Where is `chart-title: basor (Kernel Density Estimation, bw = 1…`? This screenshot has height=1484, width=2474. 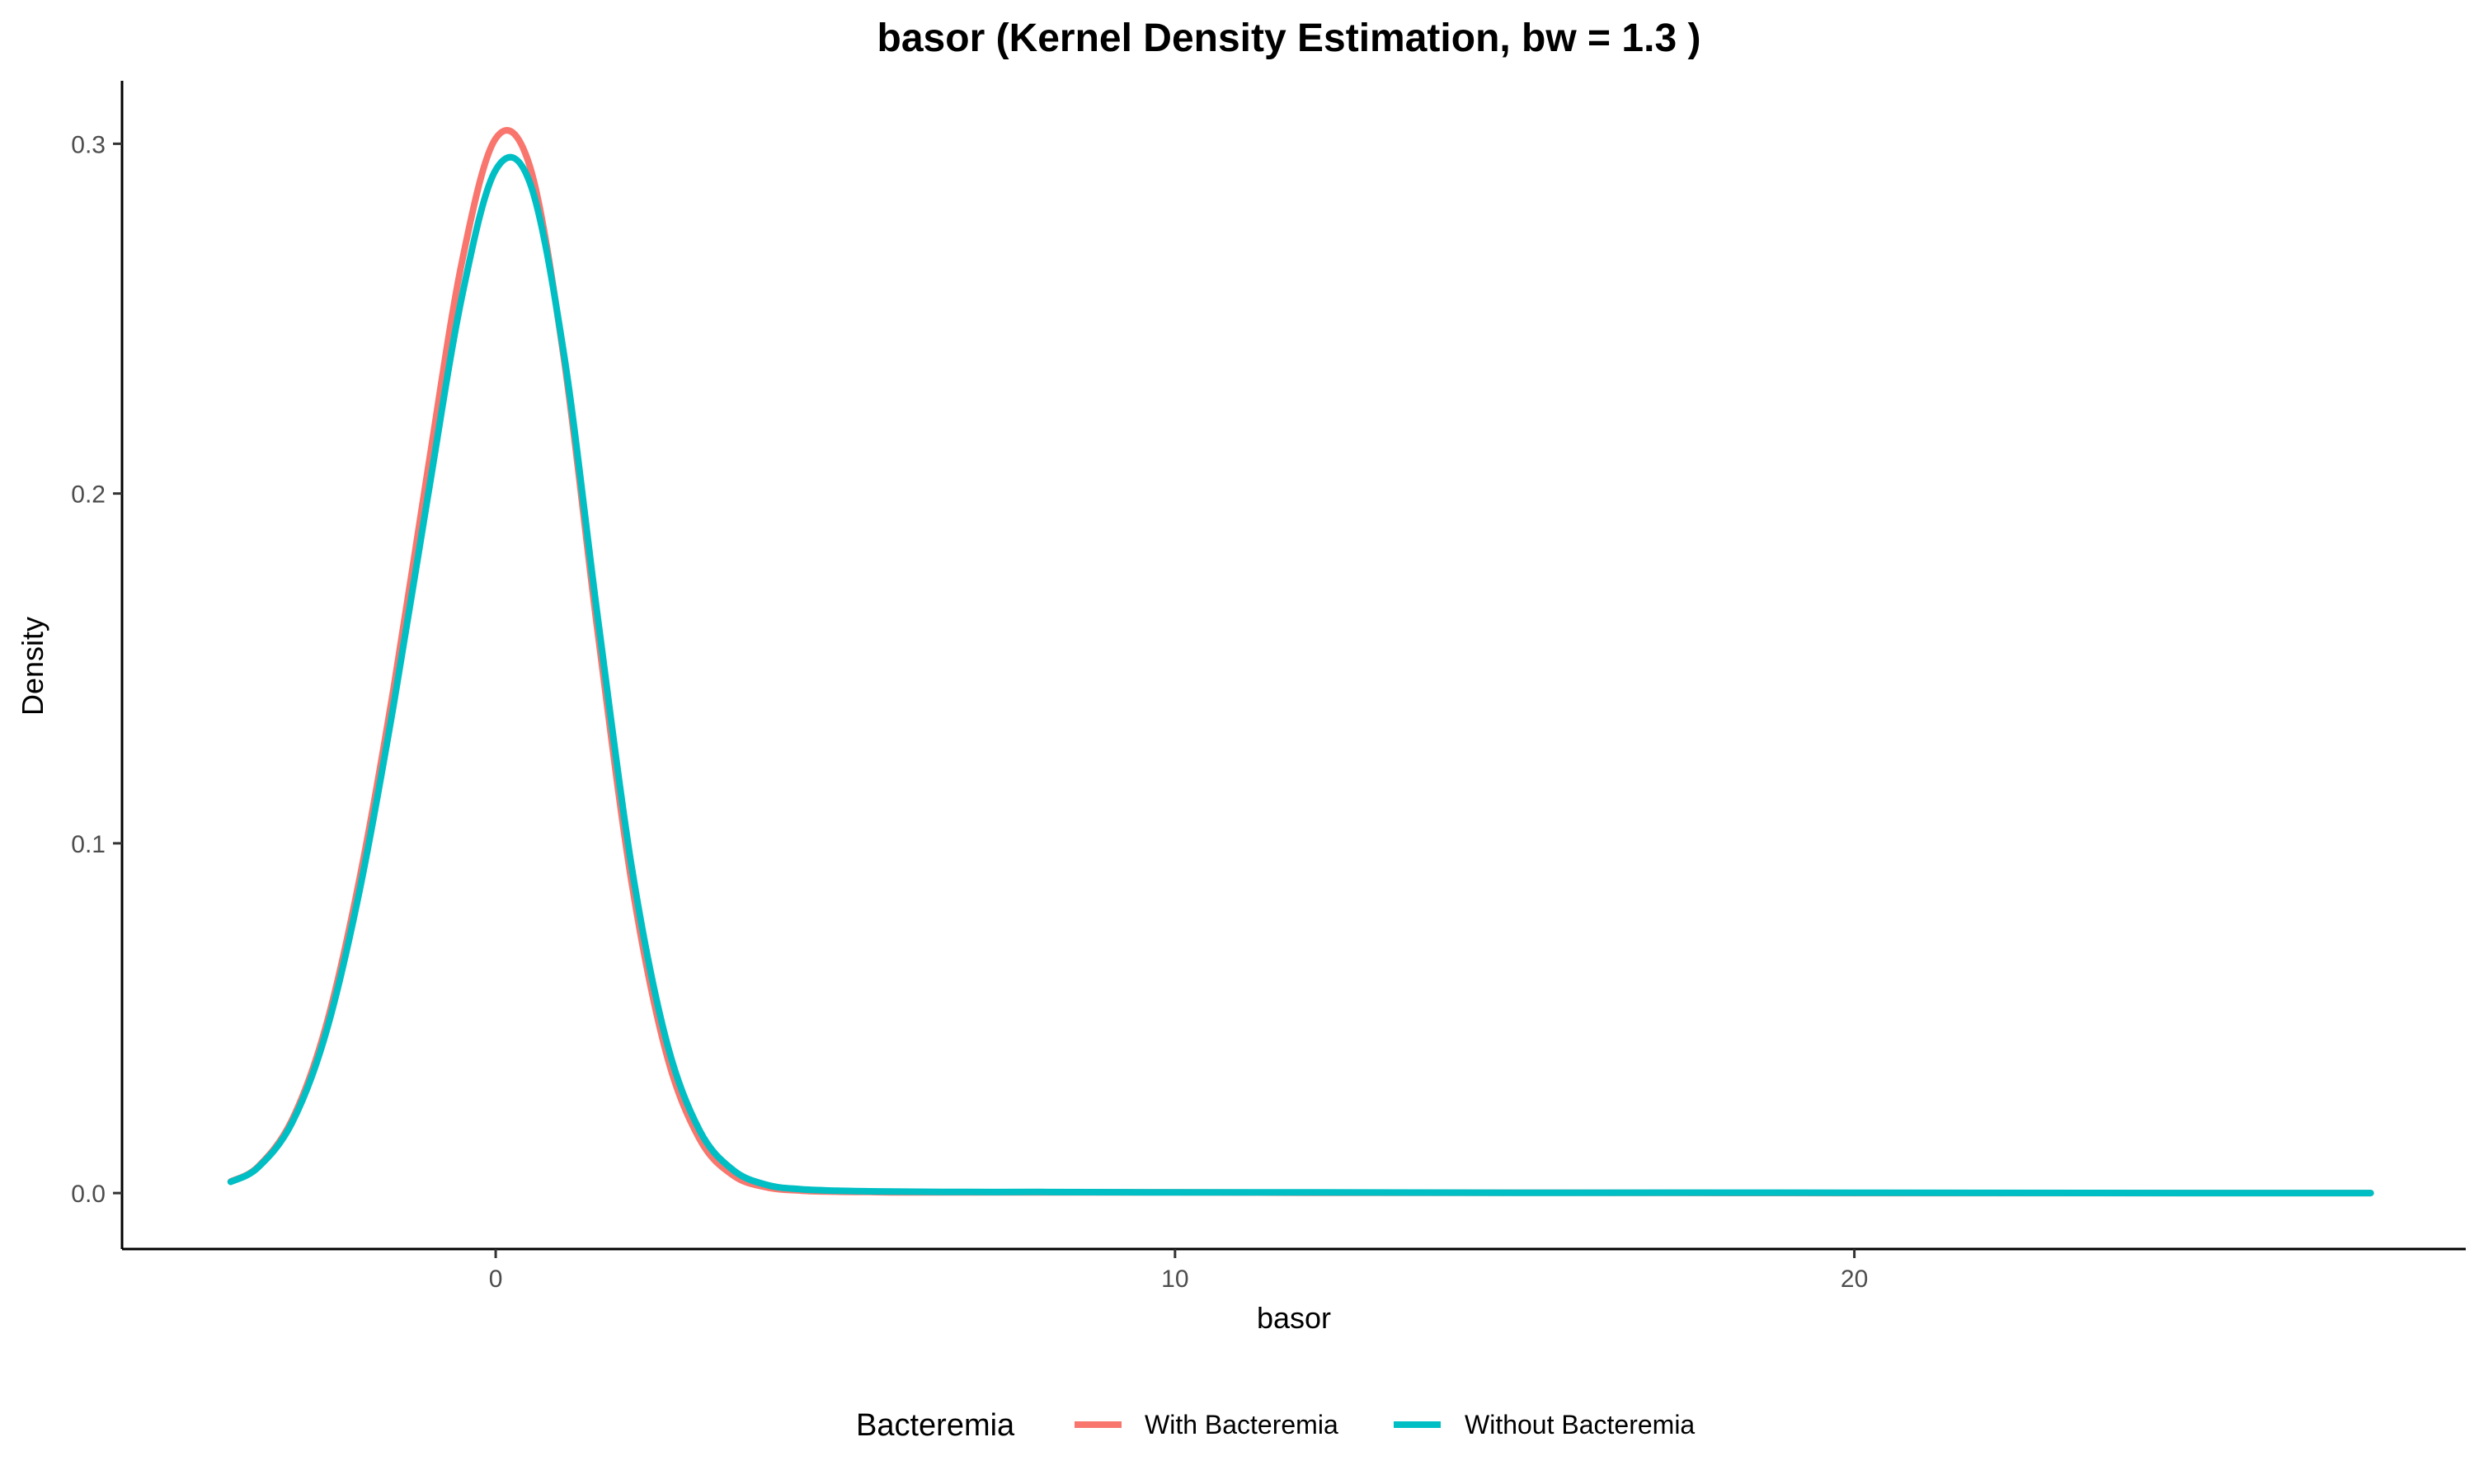 chart-title: basor (Kernel Density Estimation, bw = 1… is located at coordinates (1289, 38).